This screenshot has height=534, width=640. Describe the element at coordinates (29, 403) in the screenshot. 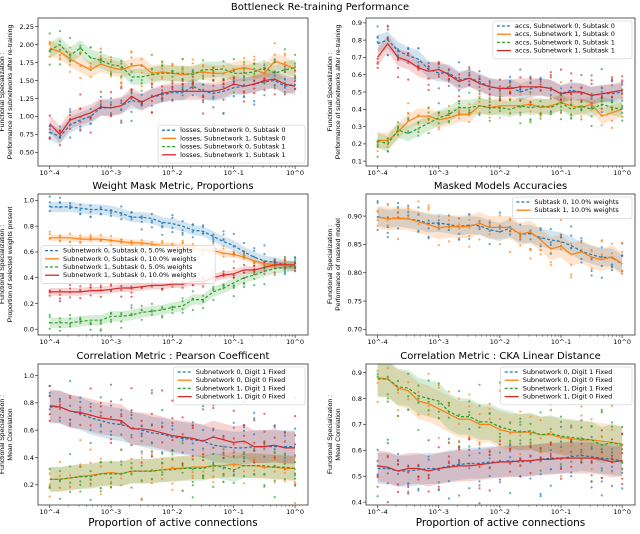

I see `y-tick-label: 0.8` at that location.